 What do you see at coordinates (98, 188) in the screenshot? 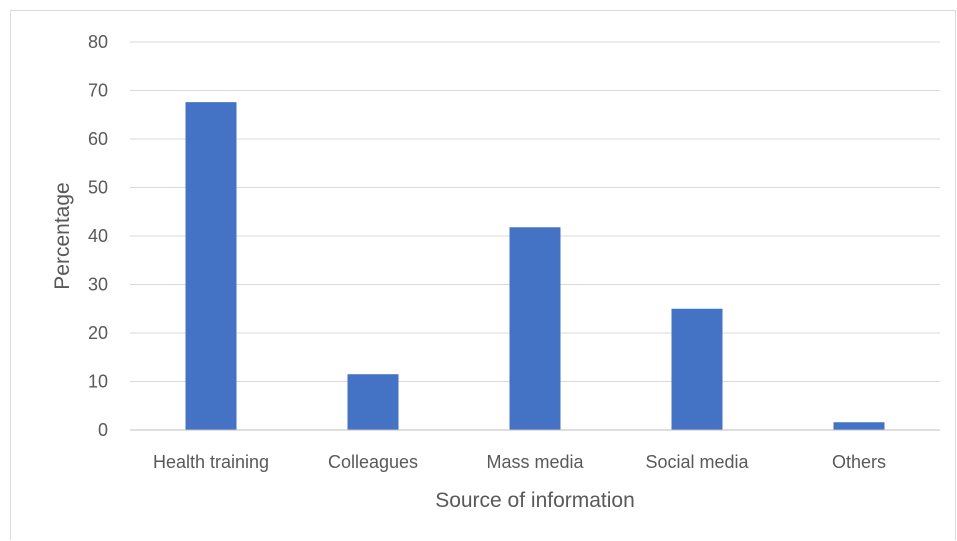
I see `y-tick-label: 50` at bounding box center [98, 188].